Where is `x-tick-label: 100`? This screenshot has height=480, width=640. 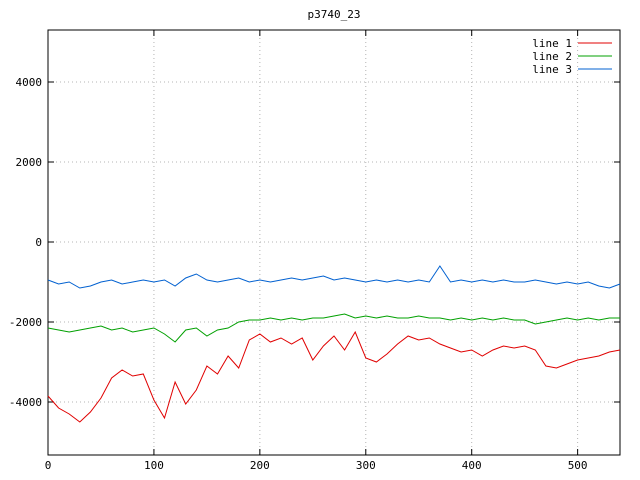 x-tick-label: 100 is located at coordinates (154, 465).